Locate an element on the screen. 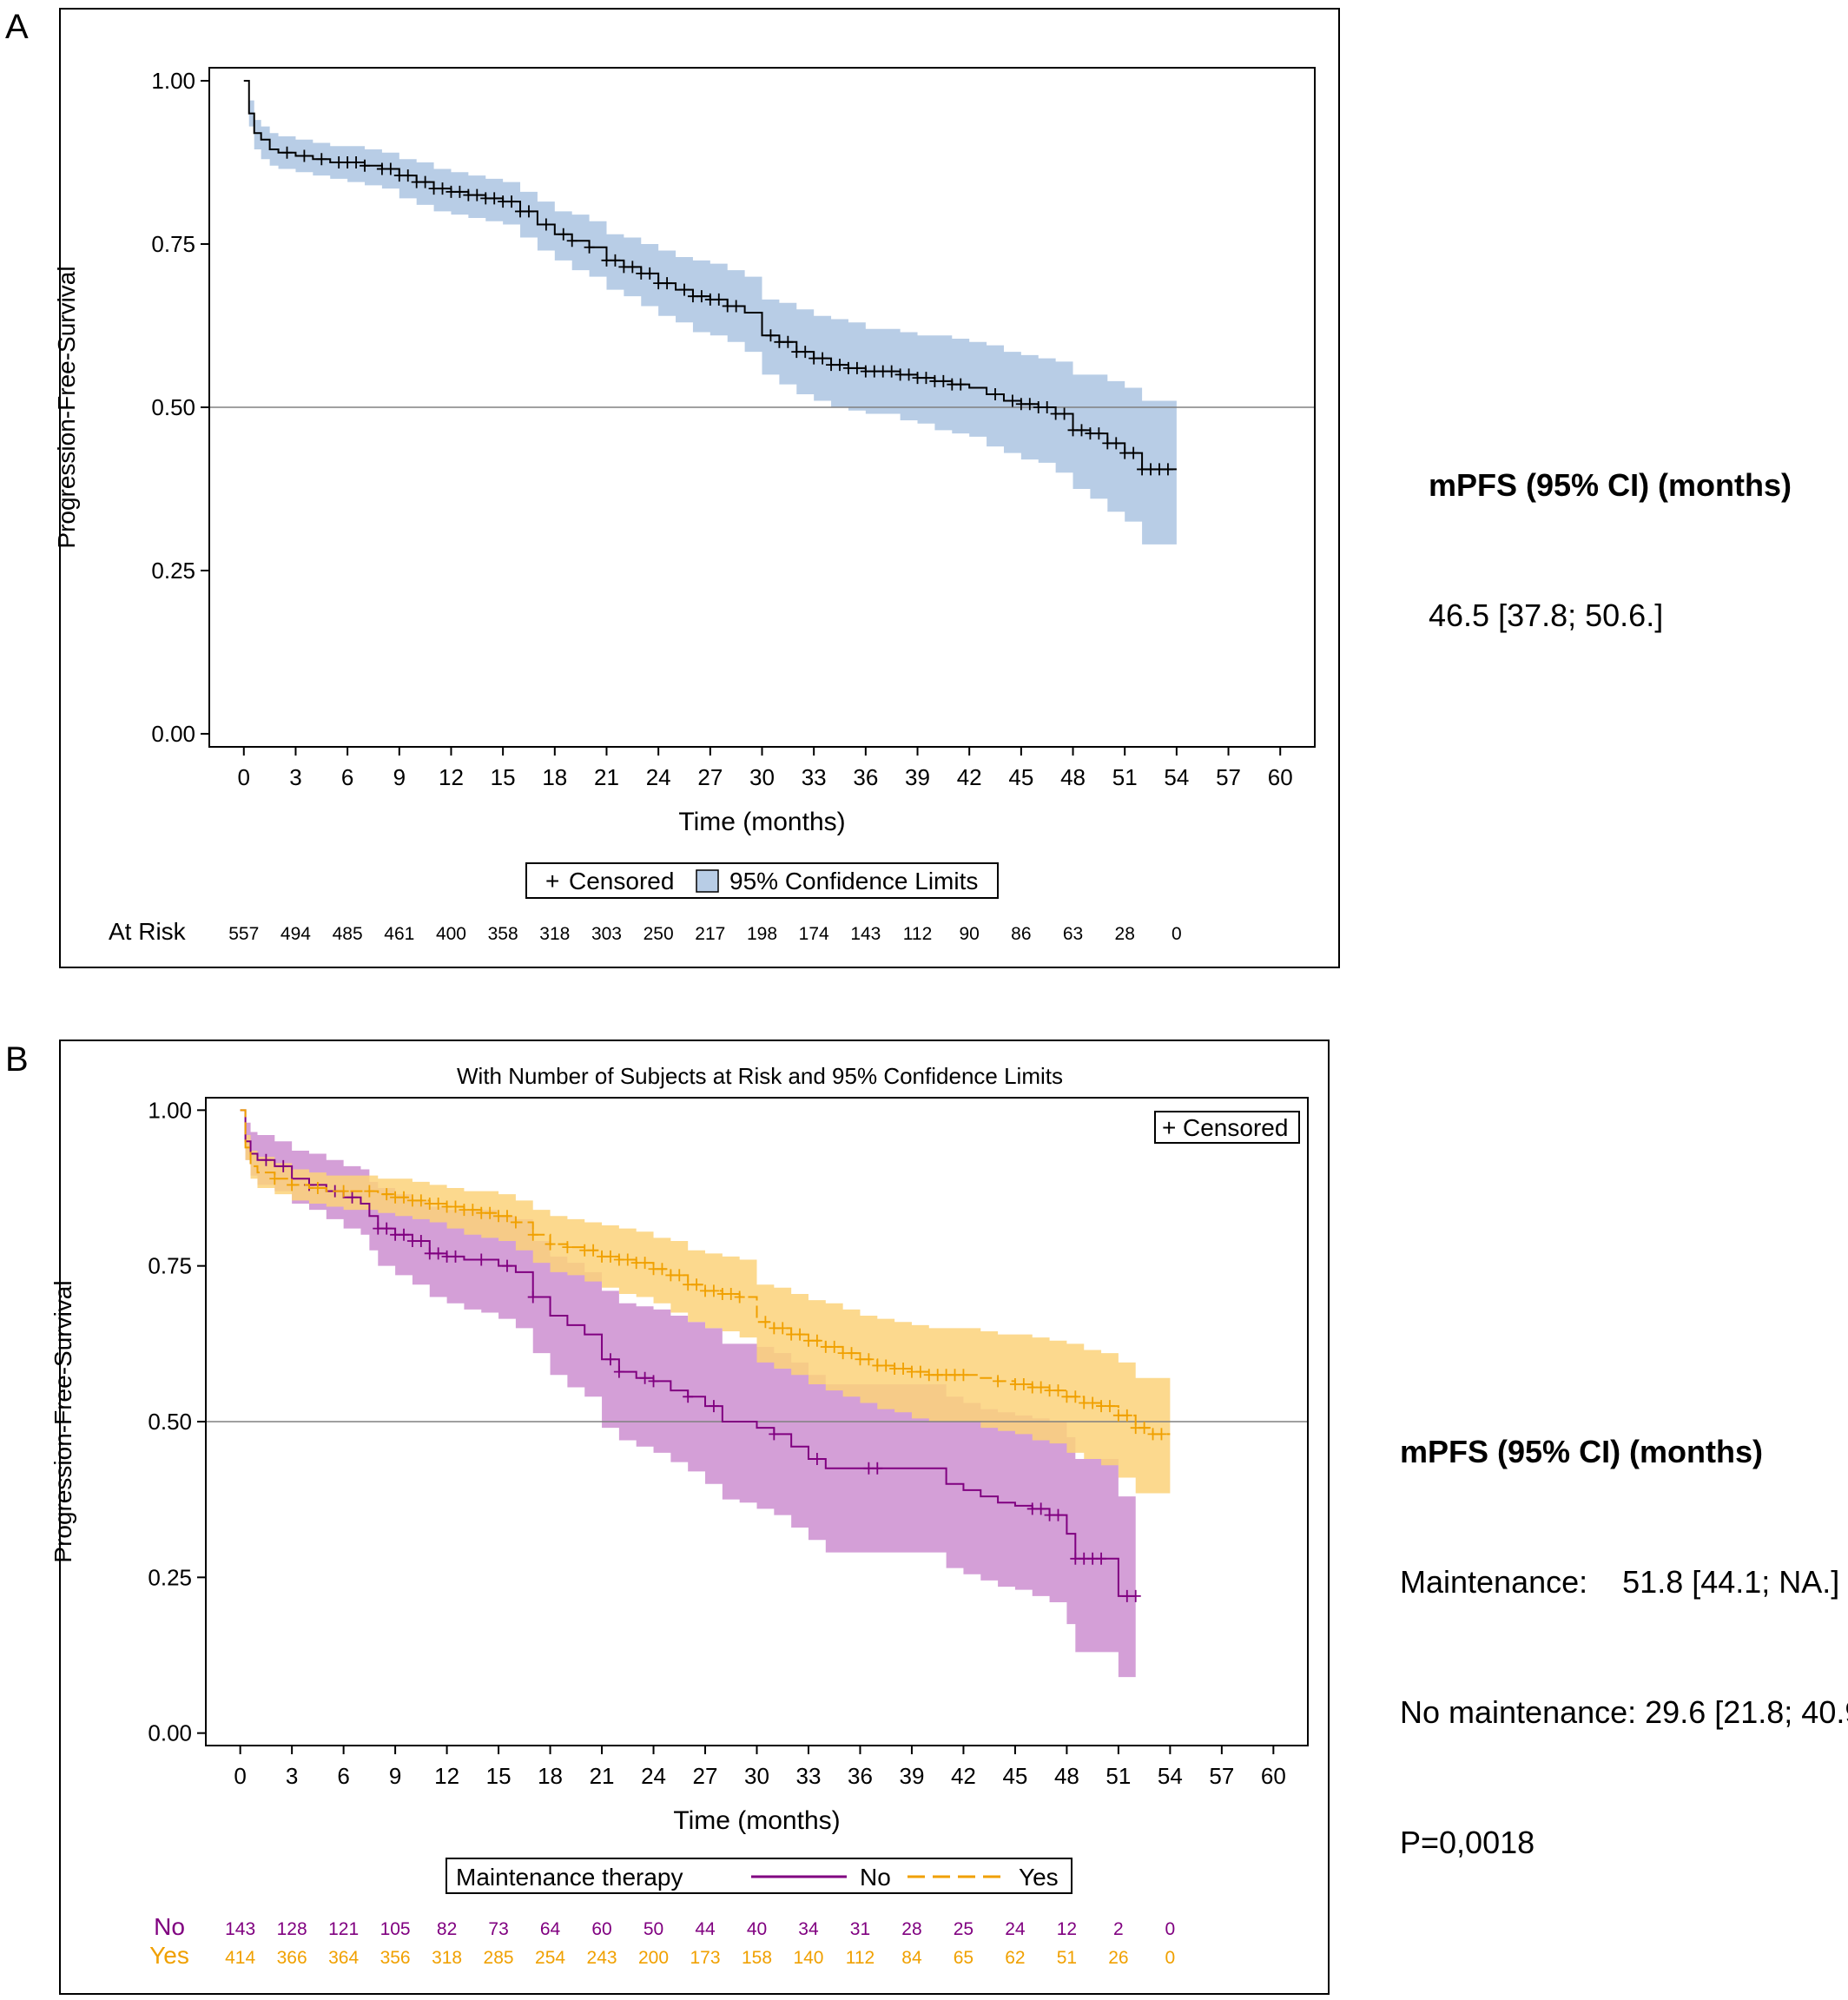 The height and width of the screenshot is (2000, 1848). at-risk-count: 557 is located at coordinates (244, 934).